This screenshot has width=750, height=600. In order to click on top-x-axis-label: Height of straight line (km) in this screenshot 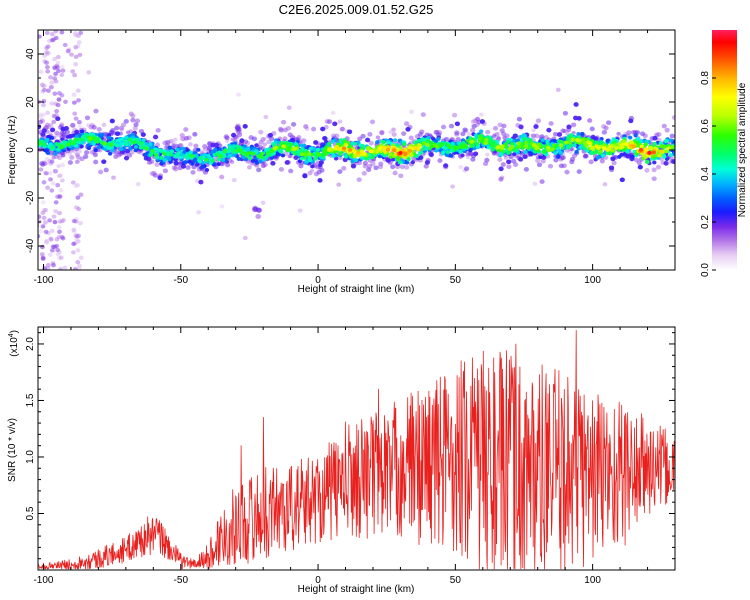, I will do `click(356, 289)`.